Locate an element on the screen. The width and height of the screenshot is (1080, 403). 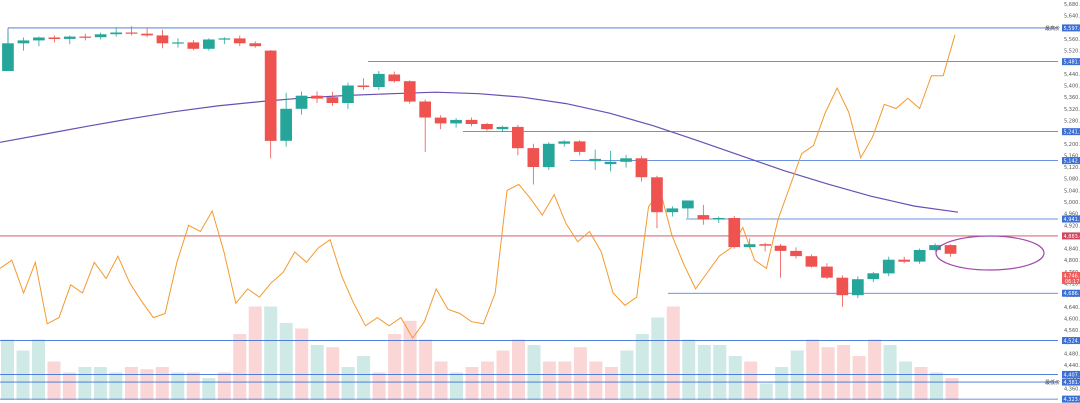
price-tick-label: 4,440.00 is located at coordinates (1072, 366).